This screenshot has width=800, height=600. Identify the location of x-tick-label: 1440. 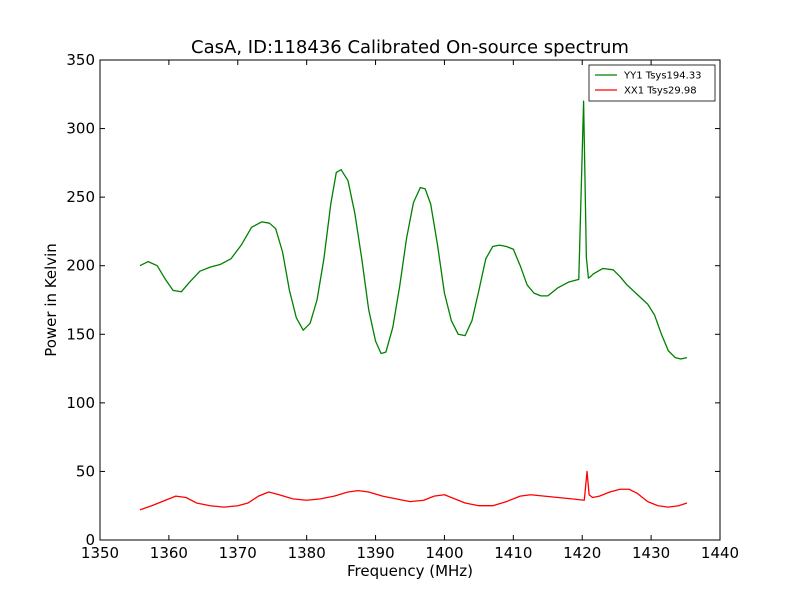
(720, 553).